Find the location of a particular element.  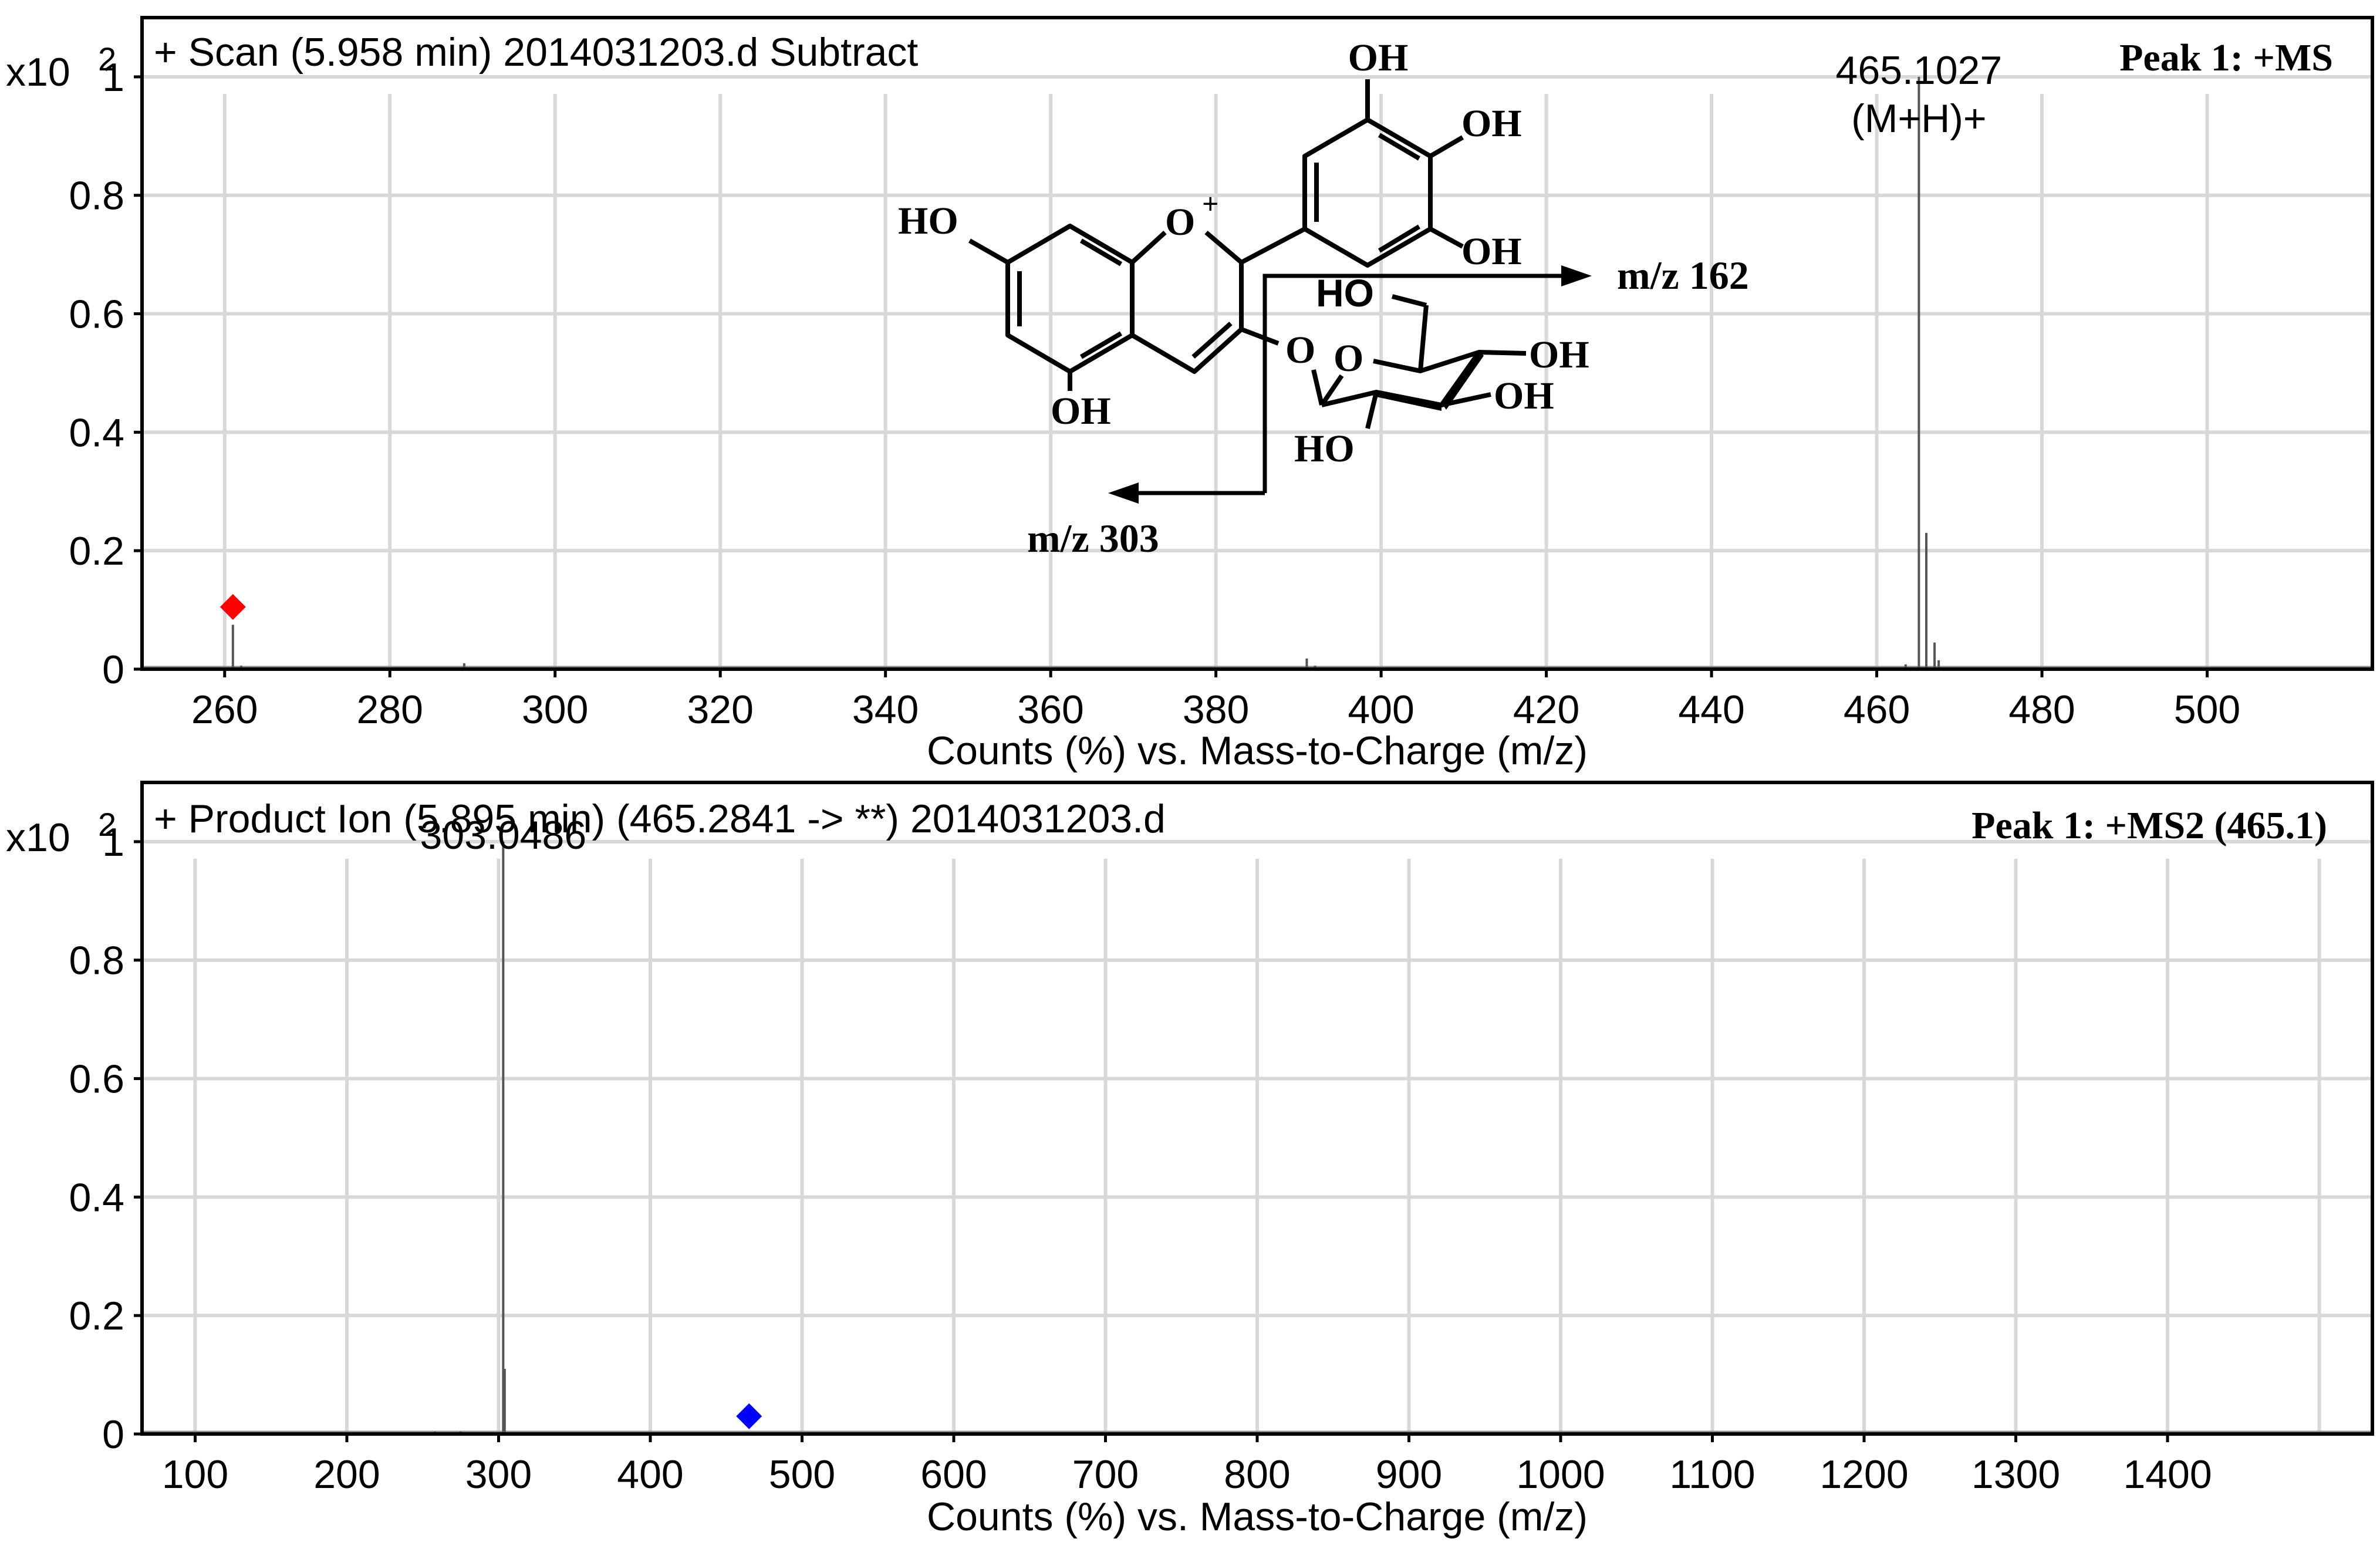

label-oxonium-plus: + is located at coordinates (1210, 203).